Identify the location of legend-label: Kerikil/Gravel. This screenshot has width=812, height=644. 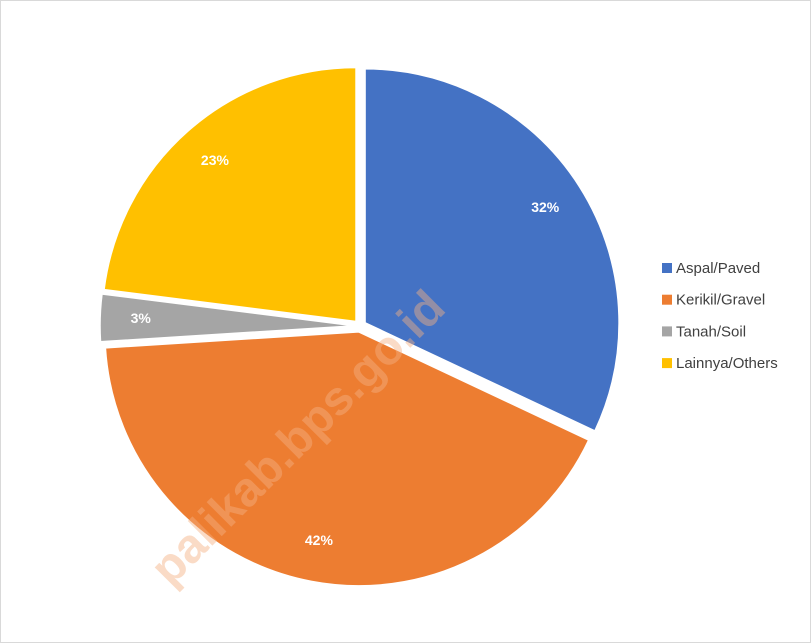
(720, 300).